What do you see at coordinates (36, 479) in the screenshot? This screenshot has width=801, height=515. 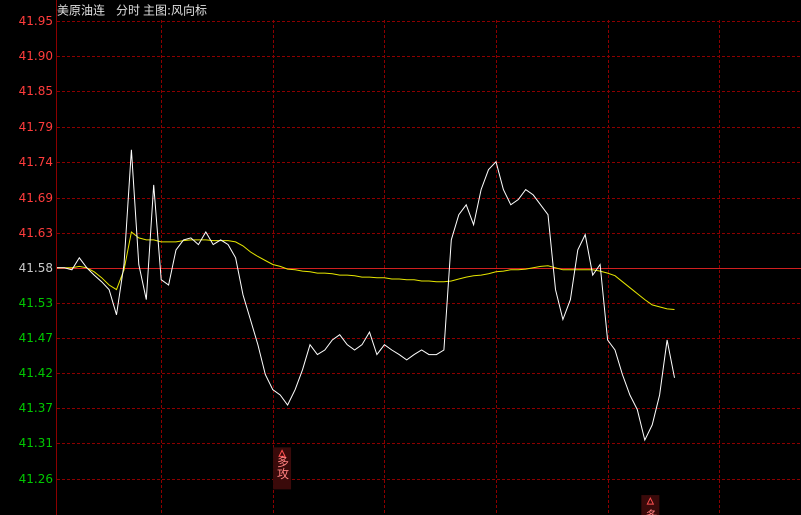 I see `y-tick-label: 41.26` at bounding box center [36, 479].